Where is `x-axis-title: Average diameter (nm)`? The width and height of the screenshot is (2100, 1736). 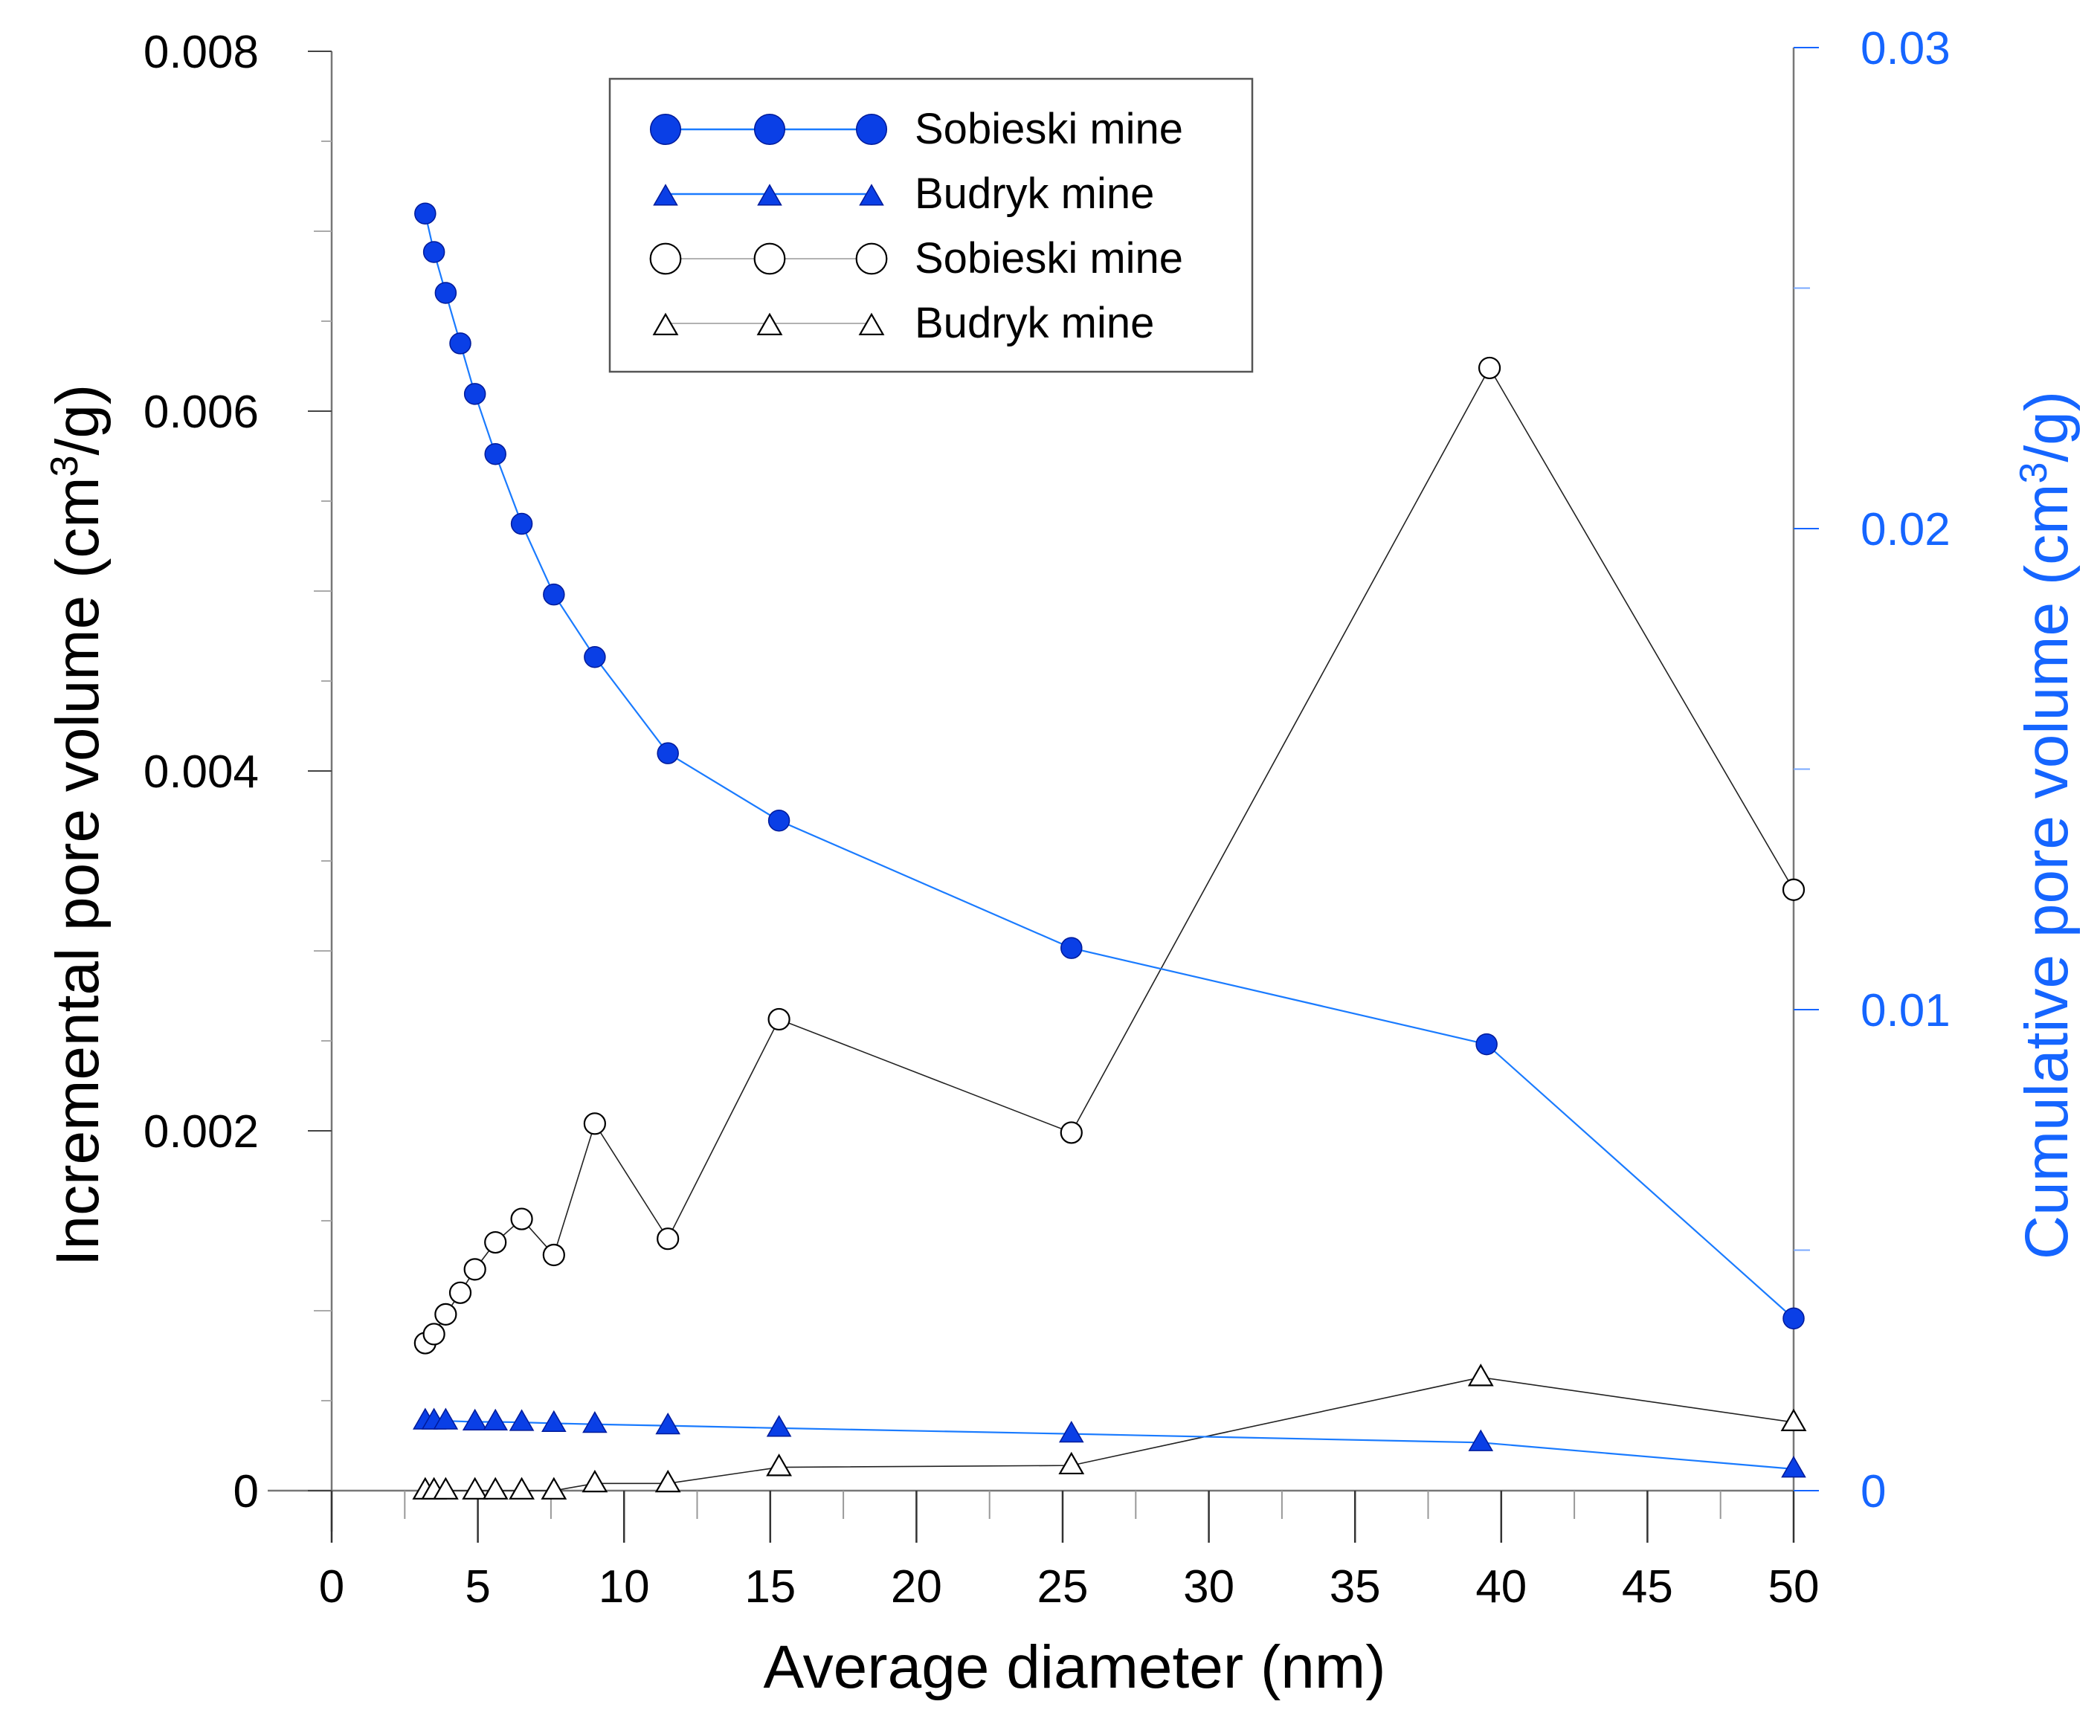
x-axis-title: Average diameter (nm) is located at coordinates (1074, 1667).